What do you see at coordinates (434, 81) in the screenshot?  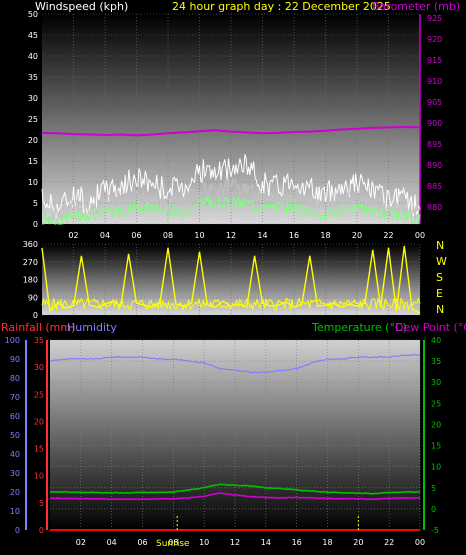 I see `baro-tick-label: 910` at bounding box center [434, 81].